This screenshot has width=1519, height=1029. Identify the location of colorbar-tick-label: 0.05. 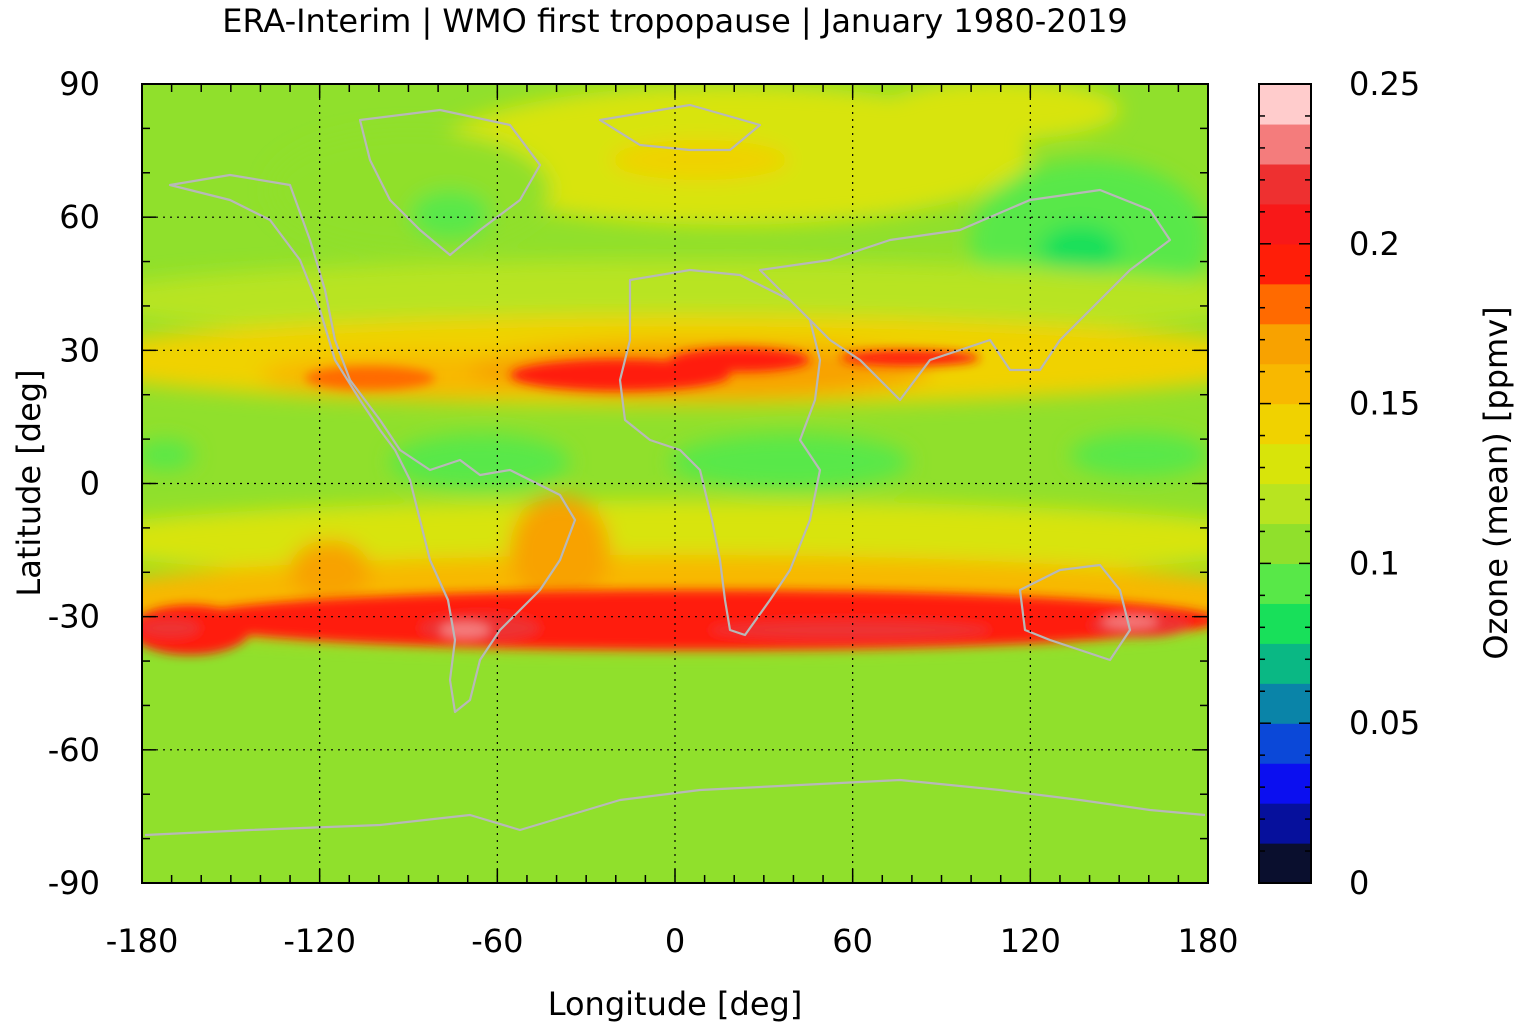
(1384, 723).